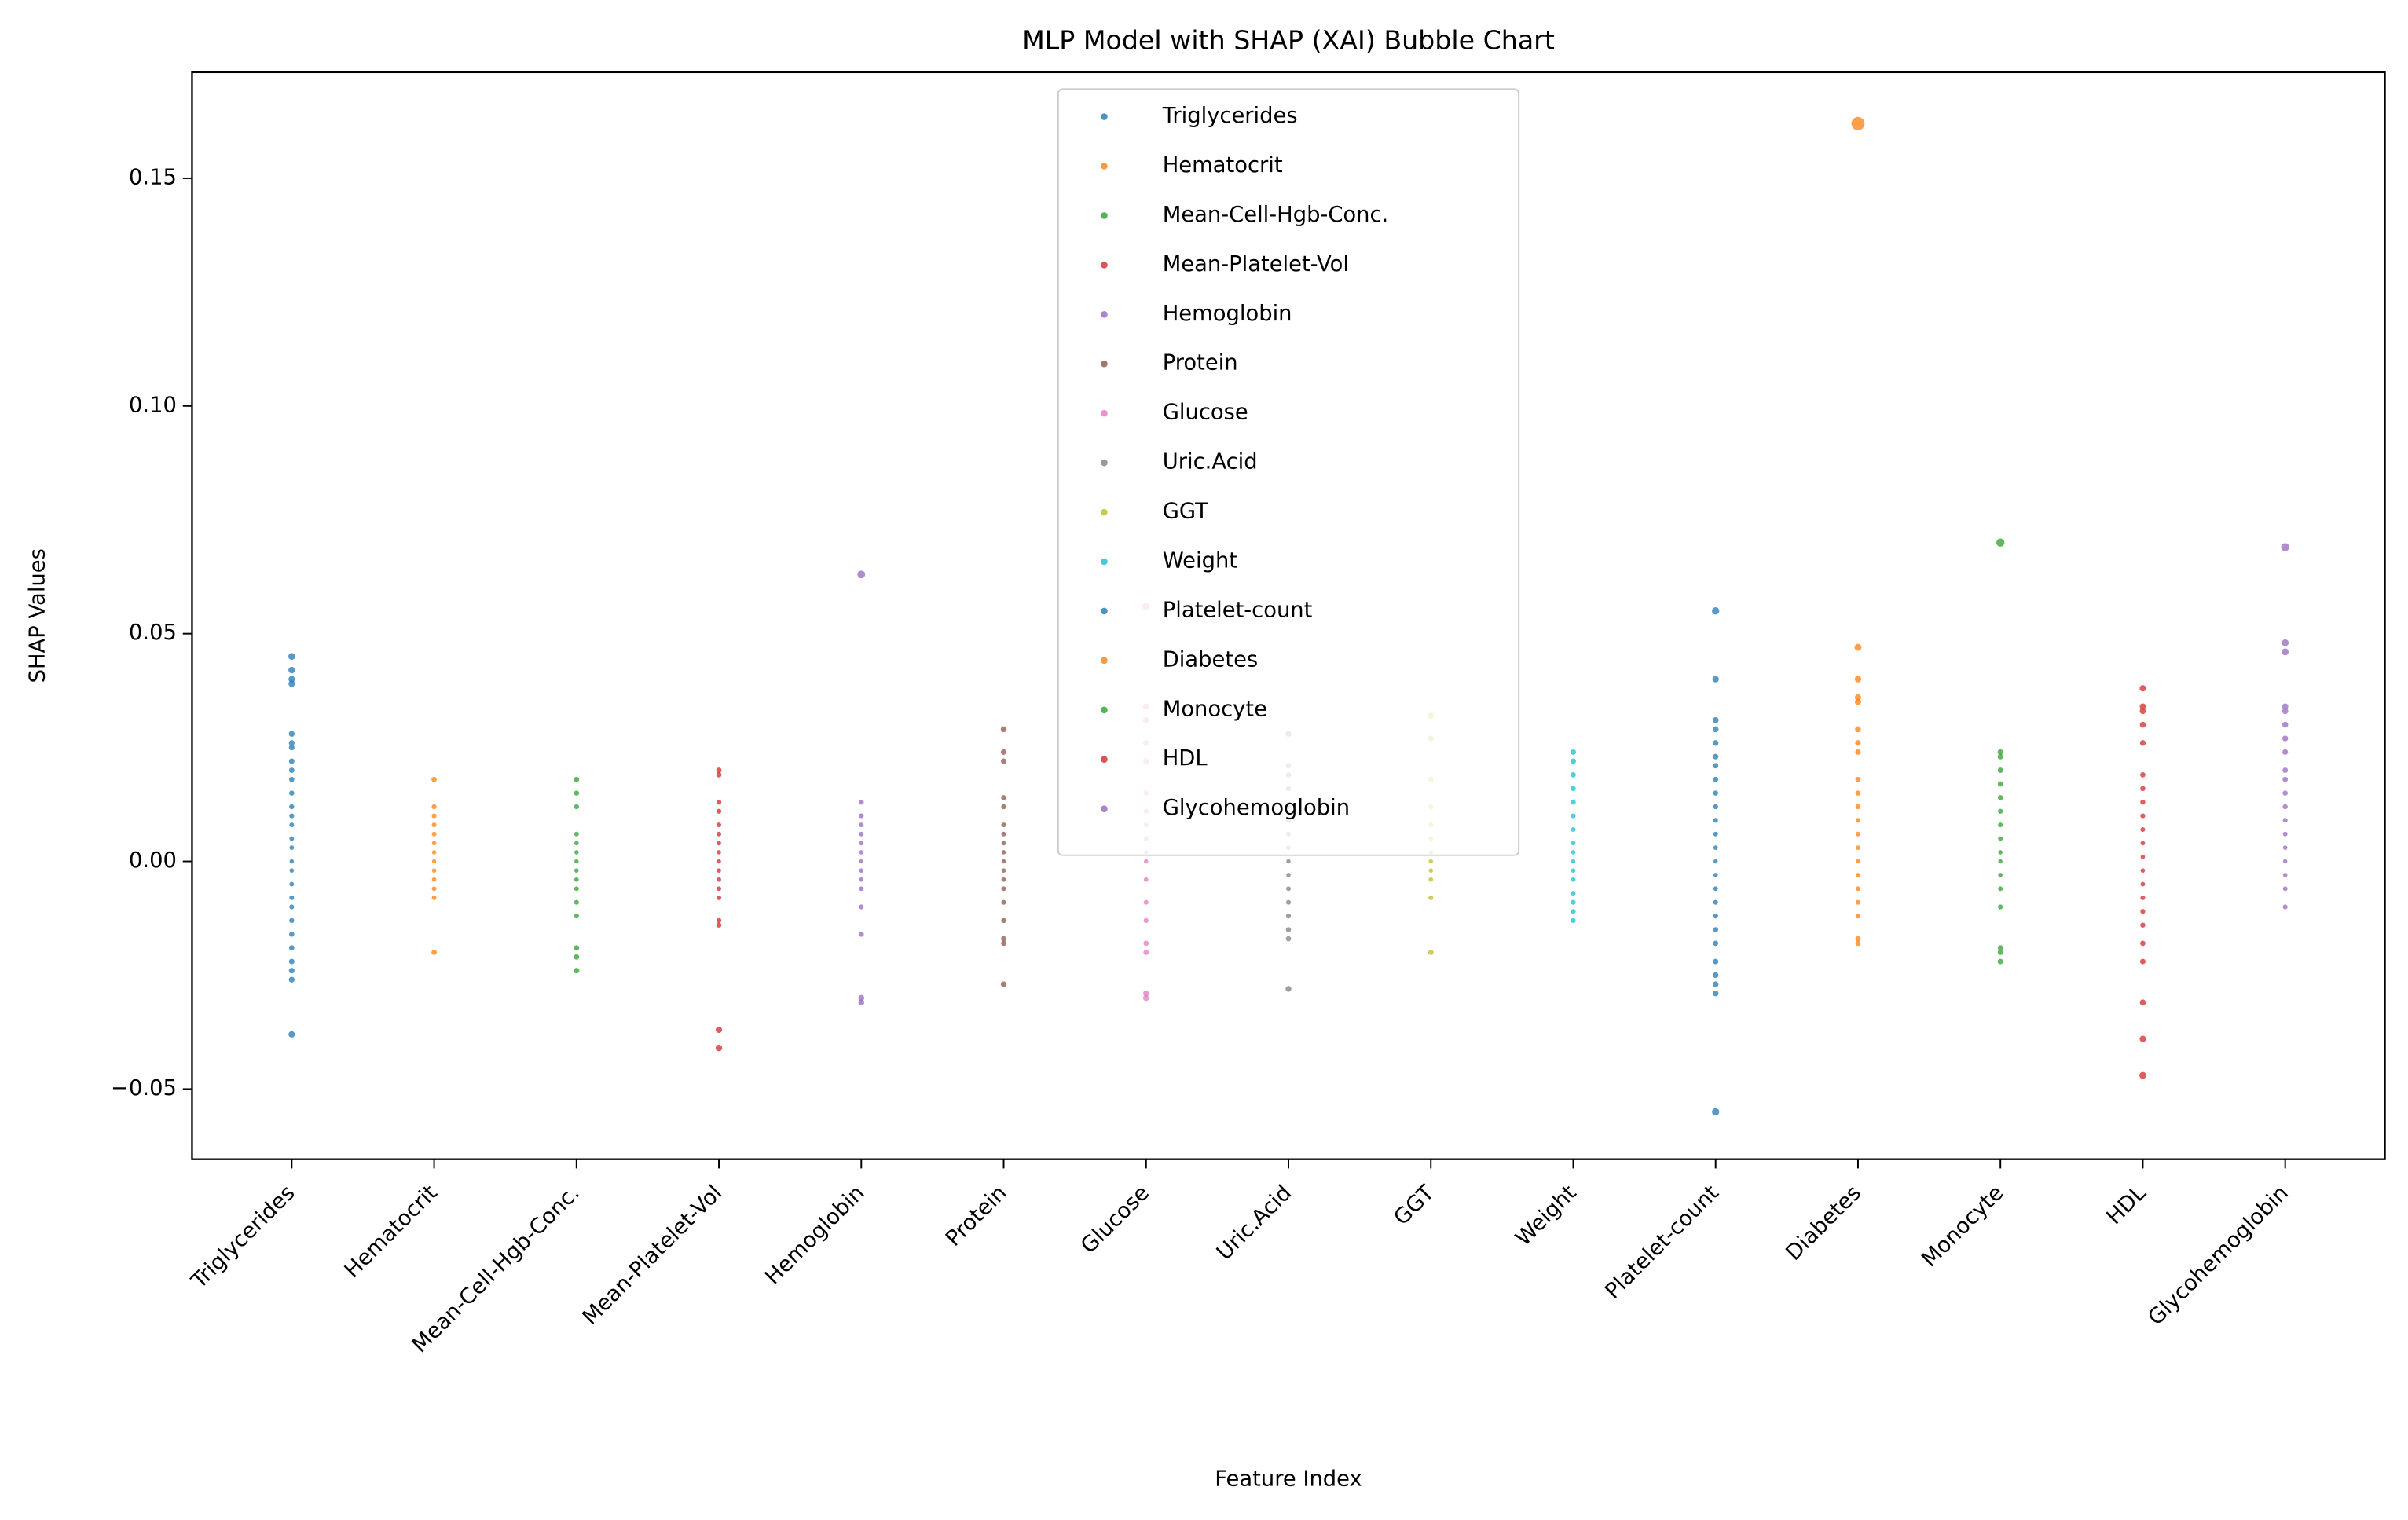 This screenshot has width=2408, height=1520. What do you see at coordinates (153, 633) in the screenshot?
I see `y-tick-label: 0.05` at bounding box center [153, 633].